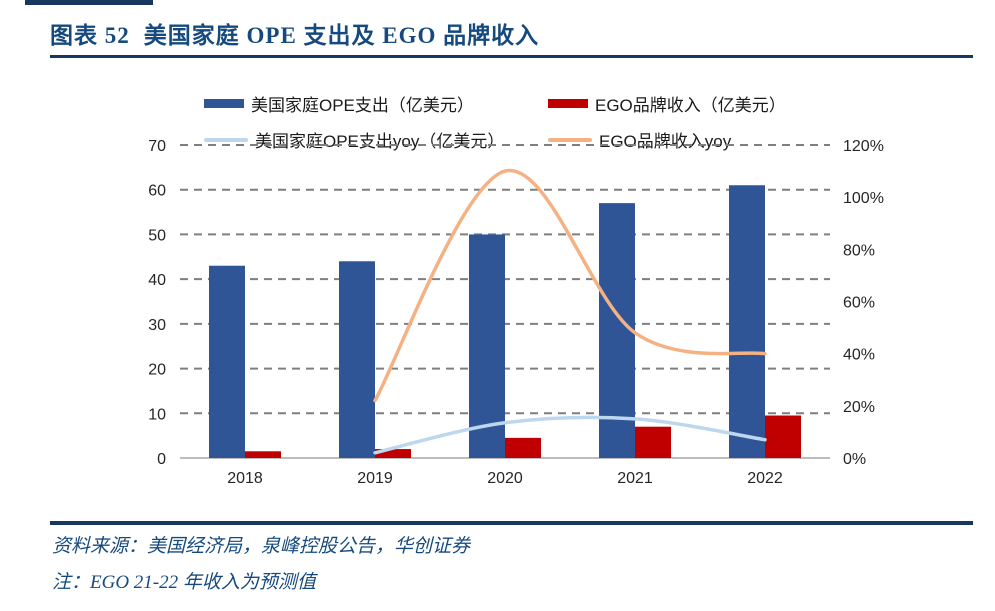  I want to click on legend-item-ego-revenue: EGO品牌收入（亿美元）, so click(667, 103).